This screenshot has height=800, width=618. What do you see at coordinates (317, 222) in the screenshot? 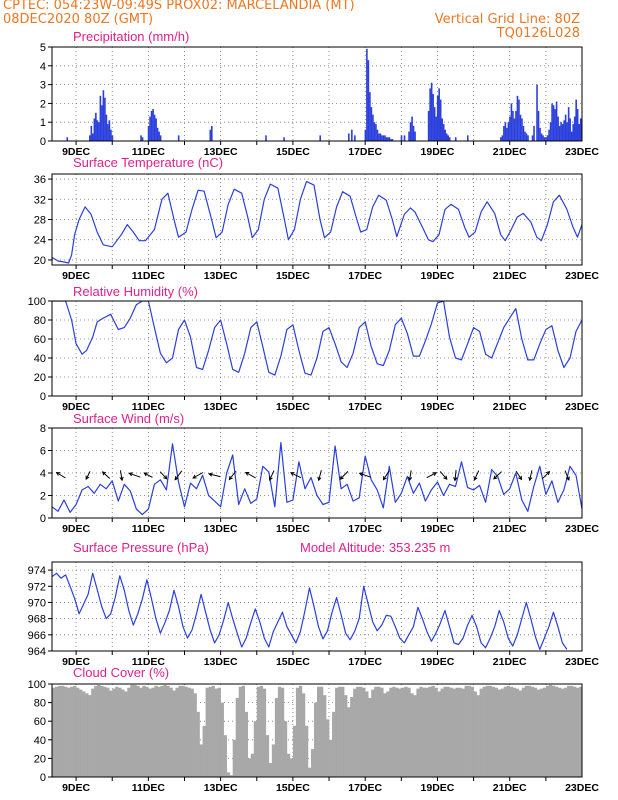
I see `plot-area` at bounding box center [317, 222].